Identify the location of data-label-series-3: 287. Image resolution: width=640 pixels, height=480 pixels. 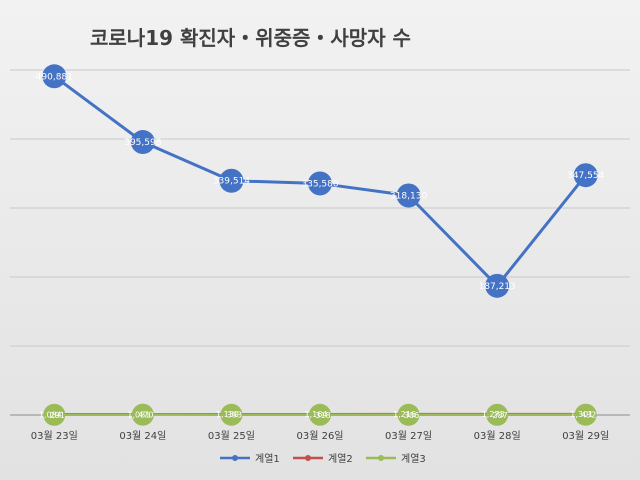
(500, 415).